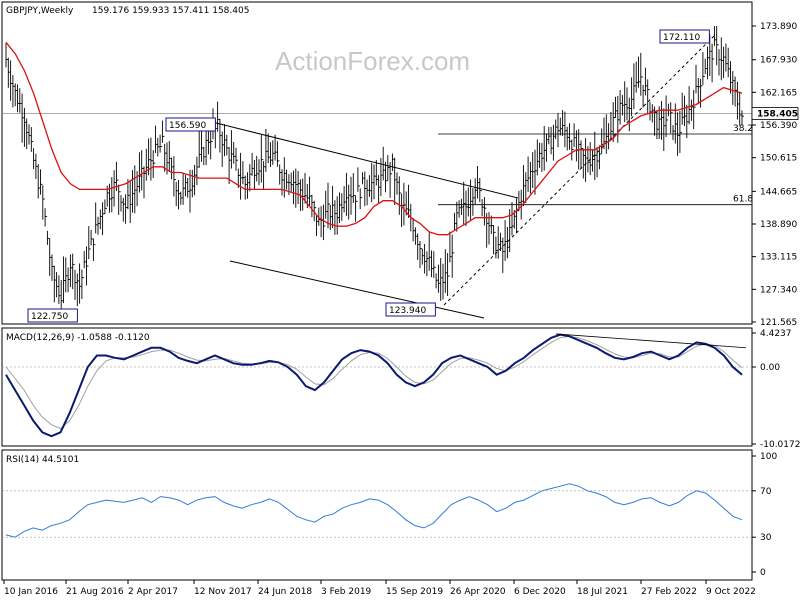  I want to click on price-y-tick-label: 162.165, so click(778, 93).